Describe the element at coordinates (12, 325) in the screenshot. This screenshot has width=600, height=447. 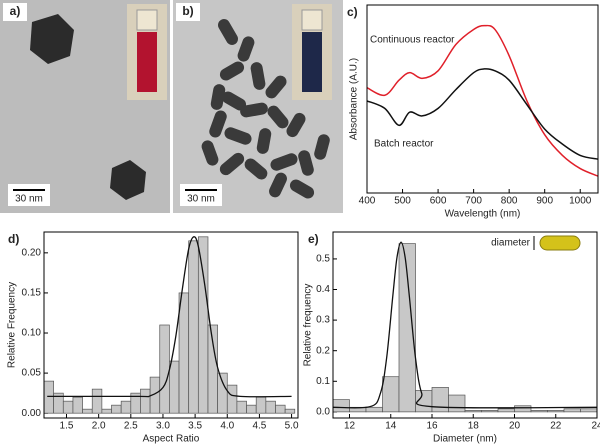
I see `y-axis-label: Relative Frequency` at that location.